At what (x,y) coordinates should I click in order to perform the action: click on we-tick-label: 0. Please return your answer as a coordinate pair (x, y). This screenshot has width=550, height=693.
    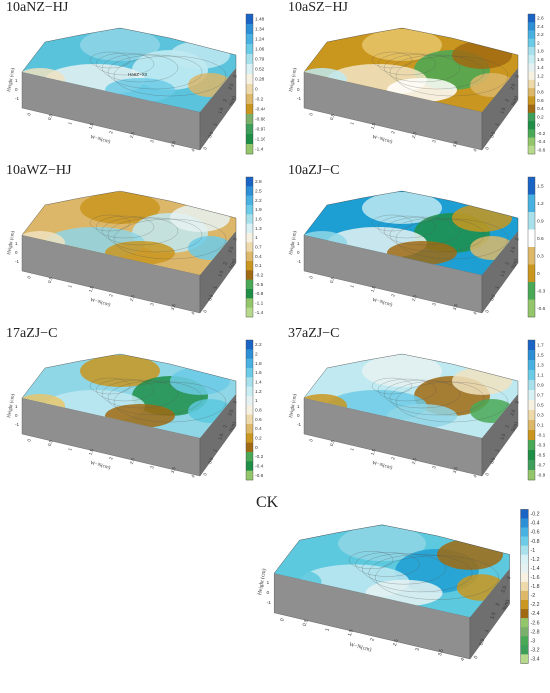
    Looking at the image, I should click on (311, 277).